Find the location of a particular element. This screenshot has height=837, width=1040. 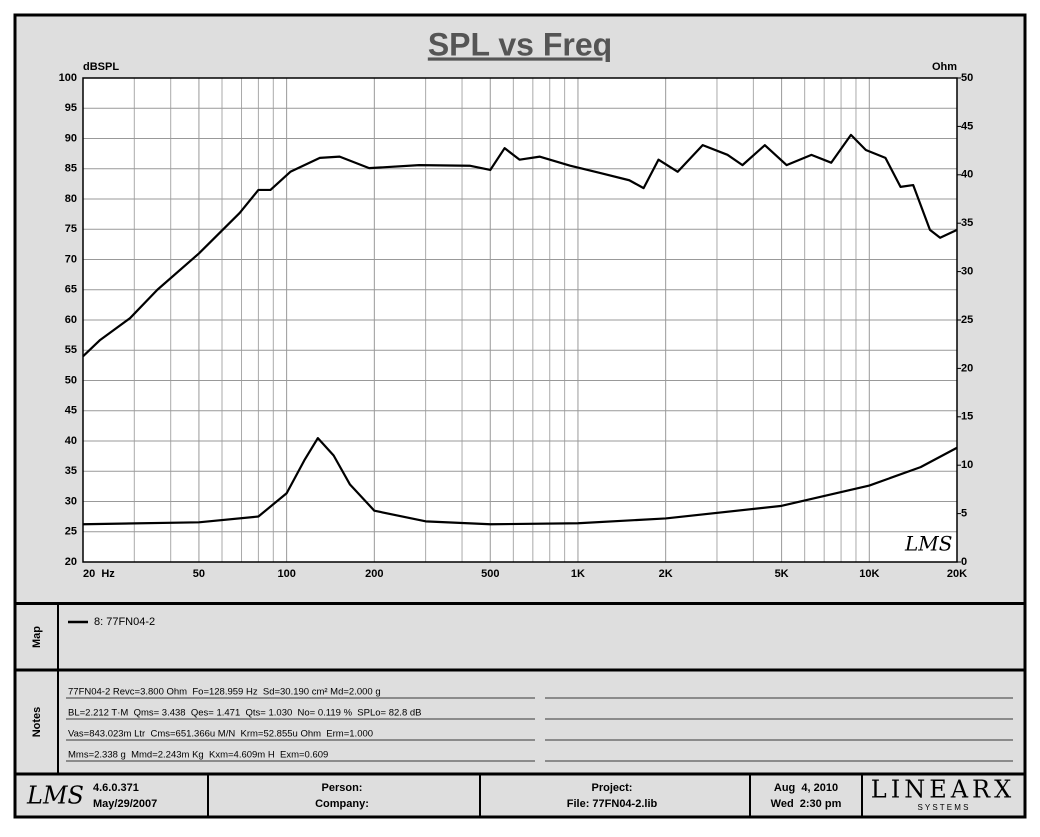

y-tick-label: 35 is located at coordinates (71, 471).